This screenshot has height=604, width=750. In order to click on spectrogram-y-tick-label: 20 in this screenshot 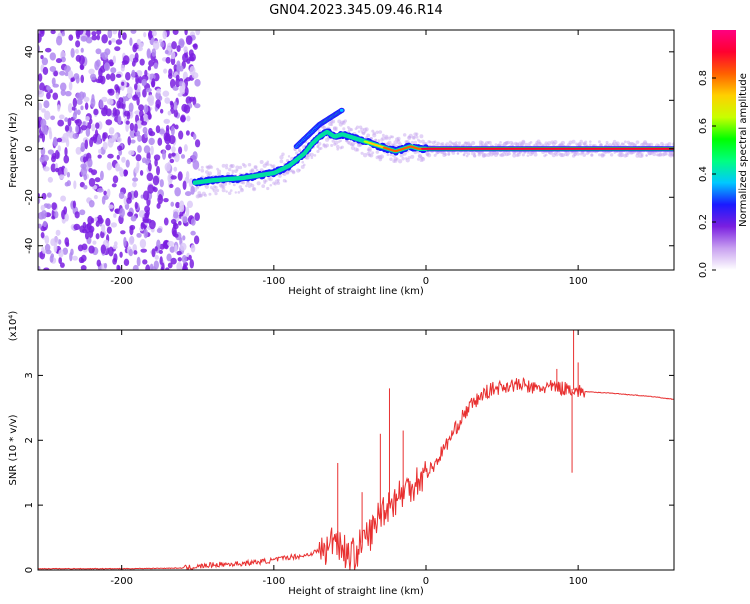, I will do `click(29, 100)`.